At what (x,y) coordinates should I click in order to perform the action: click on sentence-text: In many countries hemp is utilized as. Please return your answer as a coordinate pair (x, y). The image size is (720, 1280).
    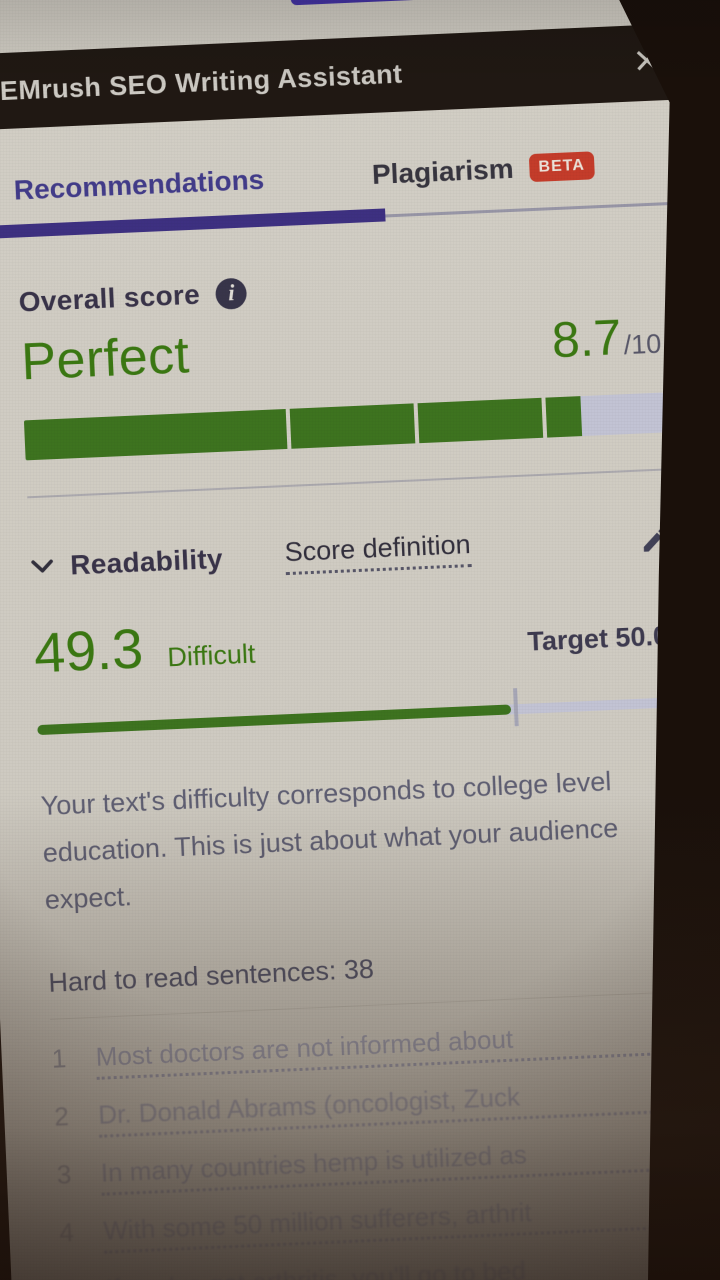
    Looking at the image, I should click on (399, 1163).